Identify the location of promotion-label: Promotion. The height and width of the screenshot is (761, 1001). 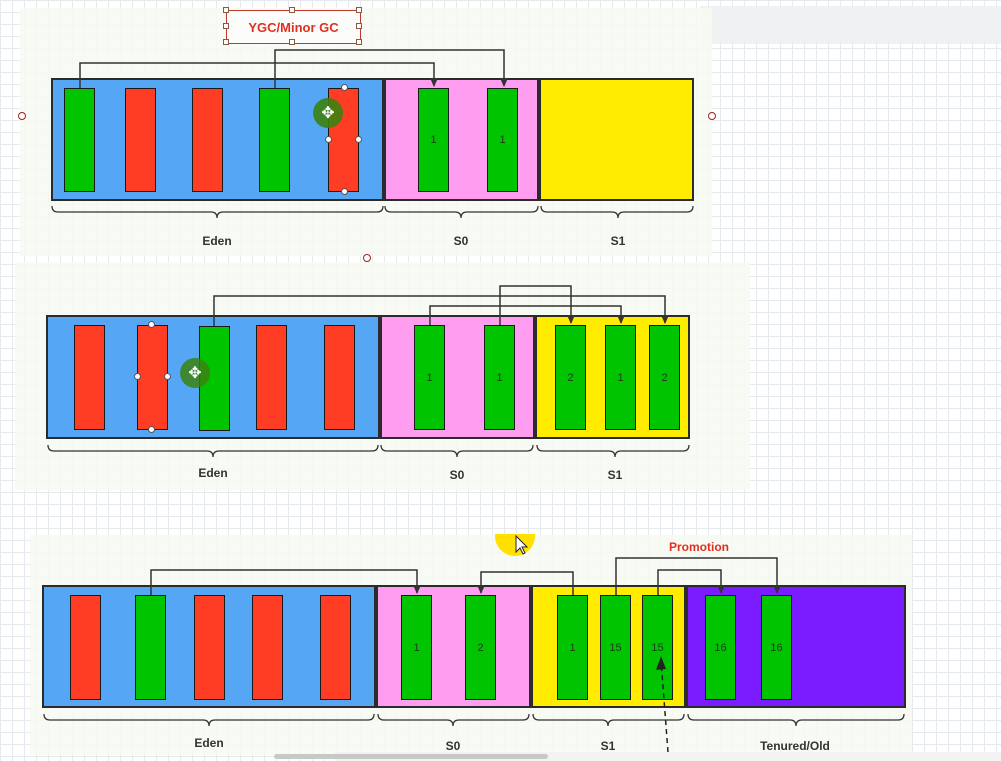
(699, 547).